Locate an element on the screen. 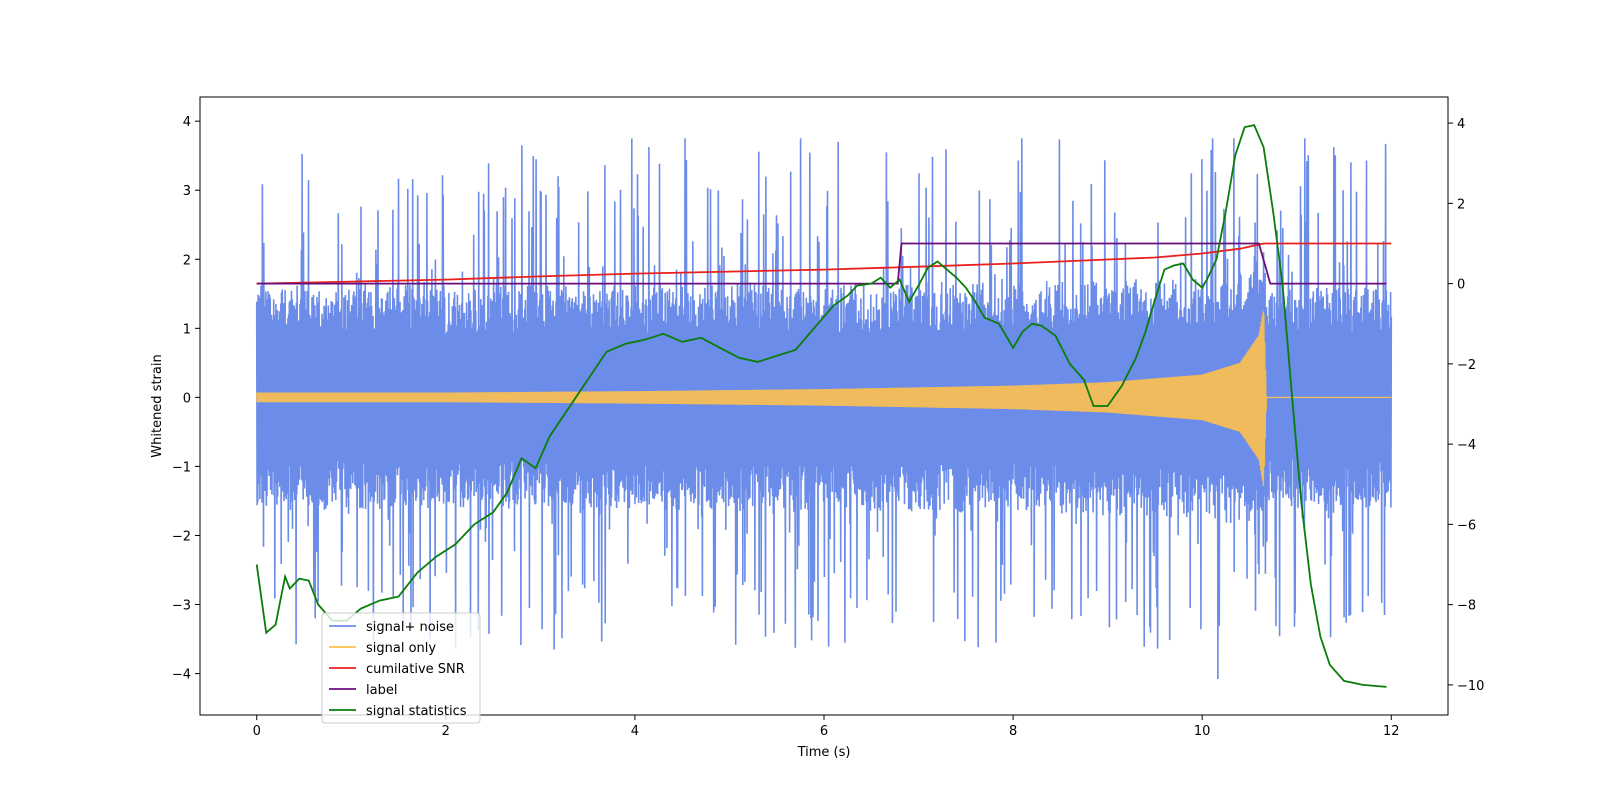 The width and height of the screenshot is (1600, 800). y2-tick-label: −6 is located at coordinates (1466, 525).